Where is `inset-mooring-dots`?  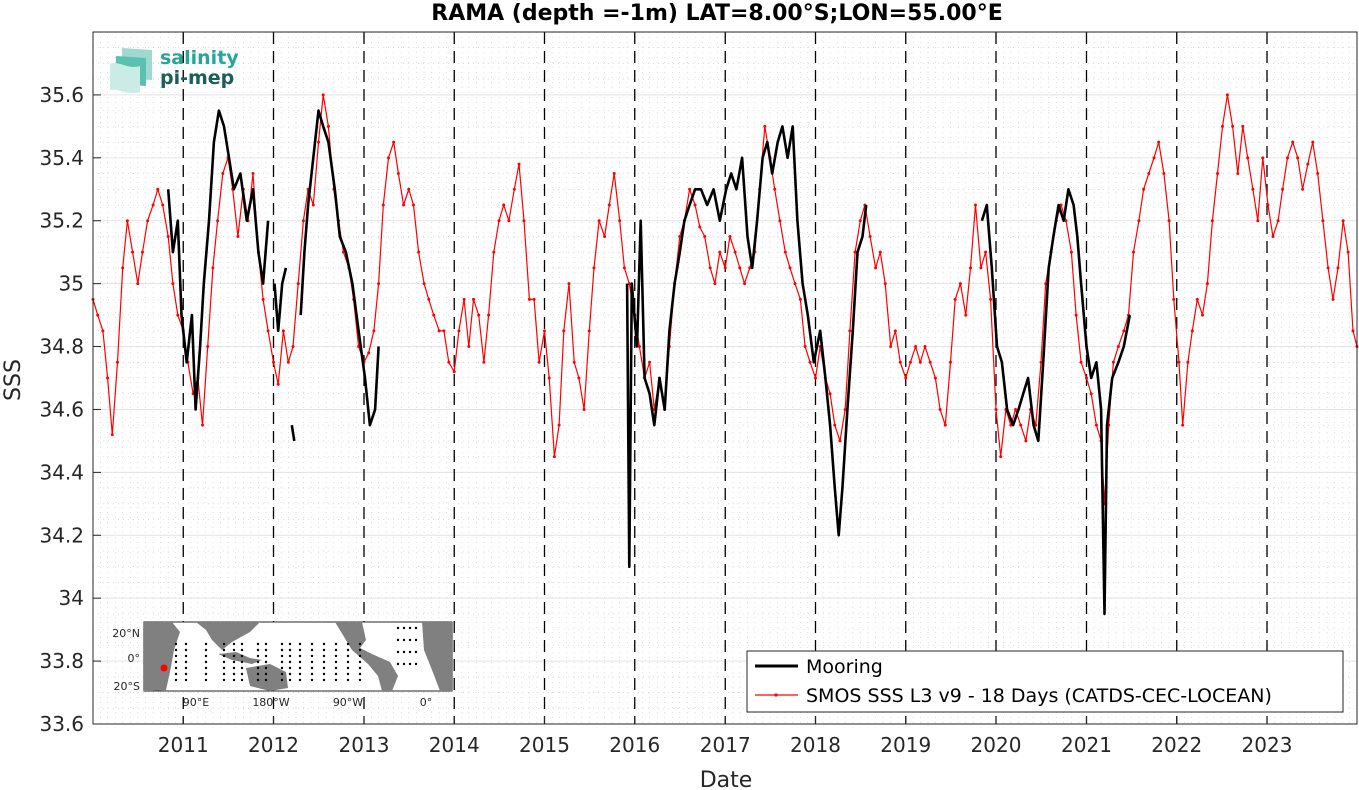
inset-mooring-dots is located at coordinates (296, 654).